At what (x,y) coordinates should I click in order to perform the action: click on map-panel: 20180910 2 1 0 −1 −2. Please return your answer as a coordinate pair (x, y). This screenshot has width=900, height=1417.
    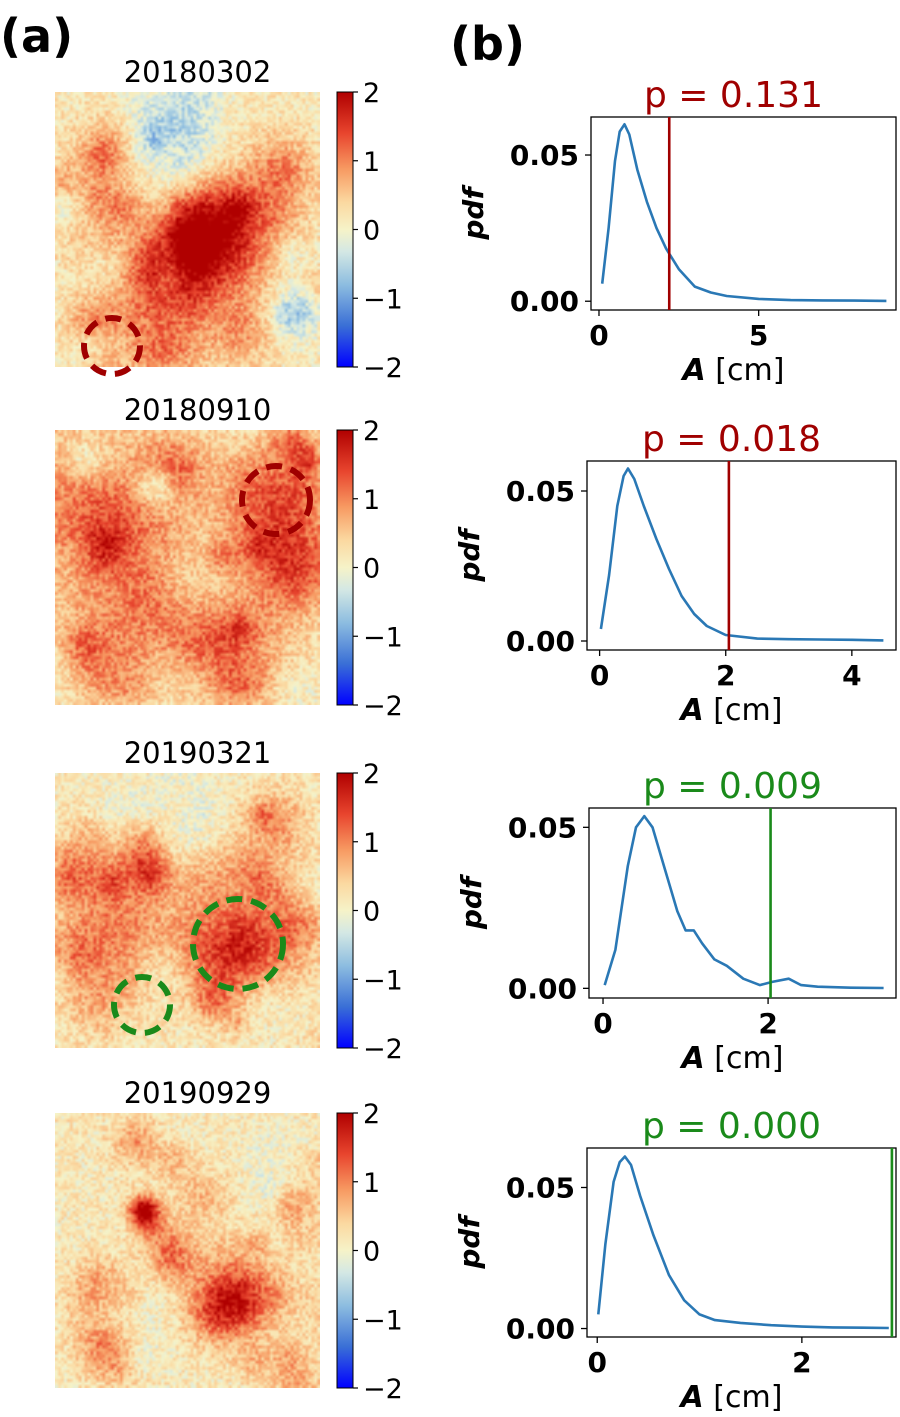
    Looking at the image, I should click on (229, 557).